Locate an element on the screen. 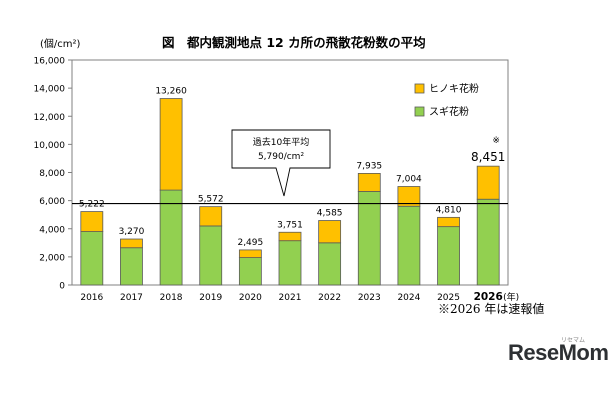 Image resolution: width=610 pixels, height=400 pixels. x-tick-label: 2024 is located at coordinates (408, 298).